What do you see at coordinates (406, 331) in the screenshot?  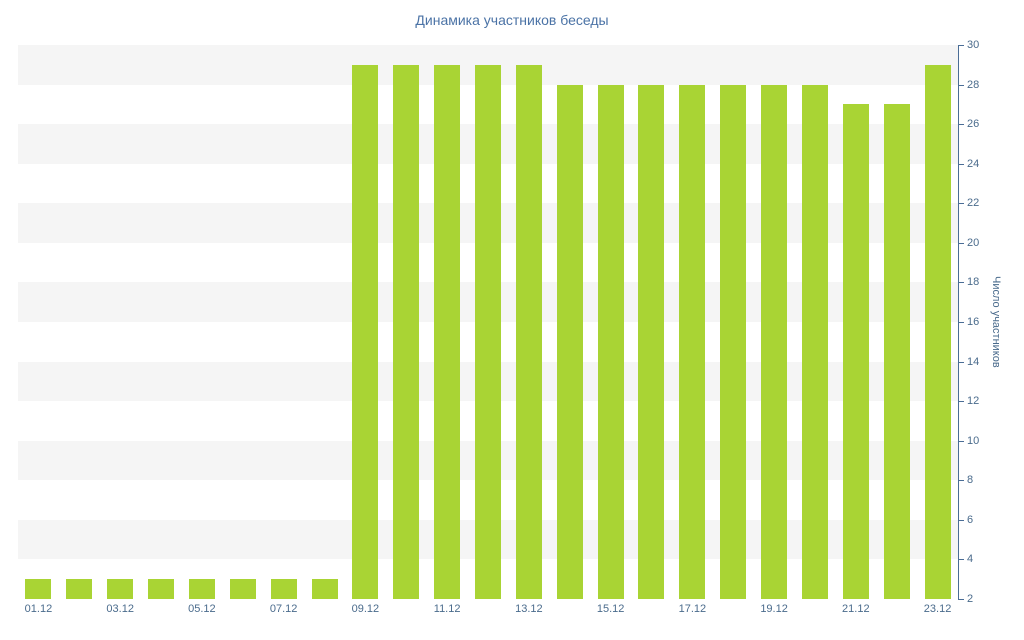 I see `bar-10.12` at bounding box center [406, 331].